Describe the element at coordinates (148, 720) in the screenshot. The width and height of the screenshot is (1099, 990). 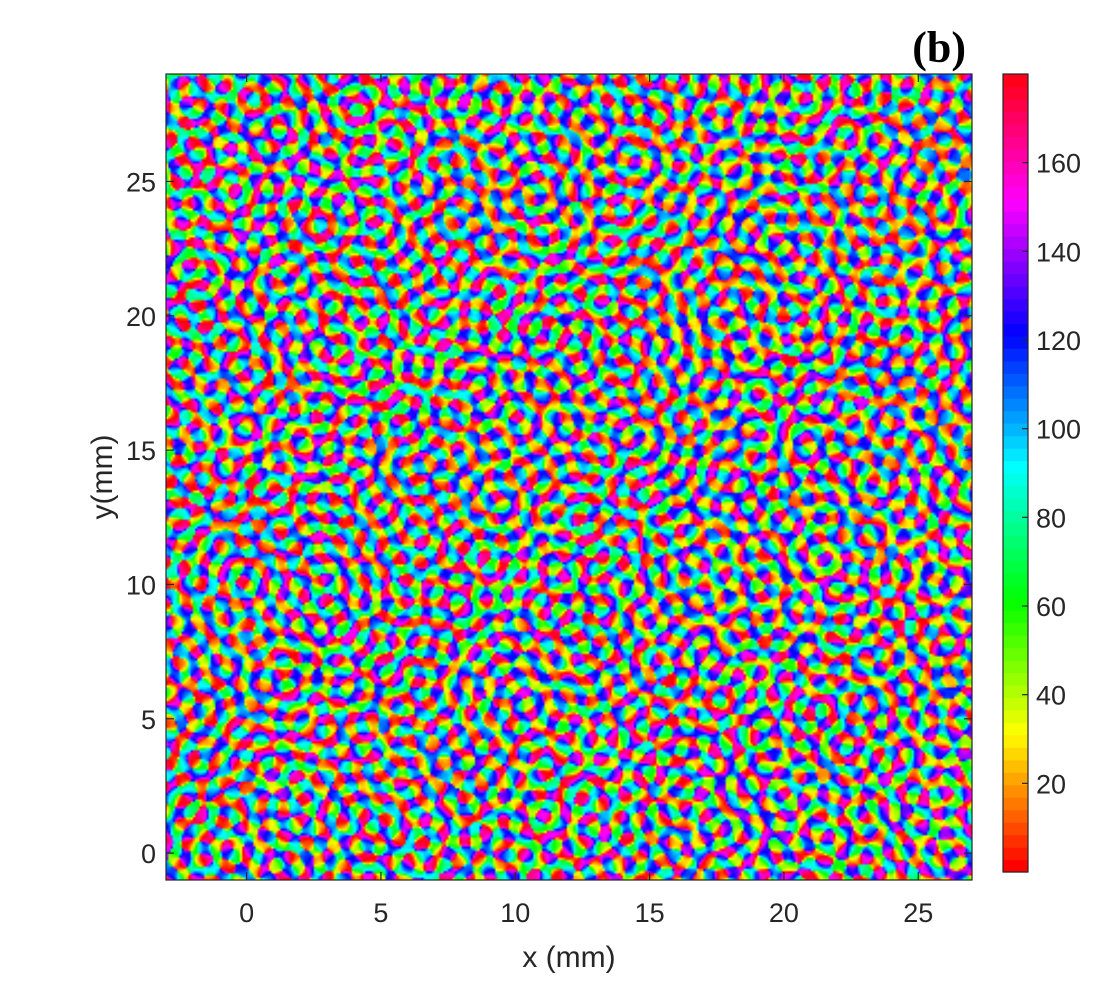
I see `y-tick-label: 5` at that location.